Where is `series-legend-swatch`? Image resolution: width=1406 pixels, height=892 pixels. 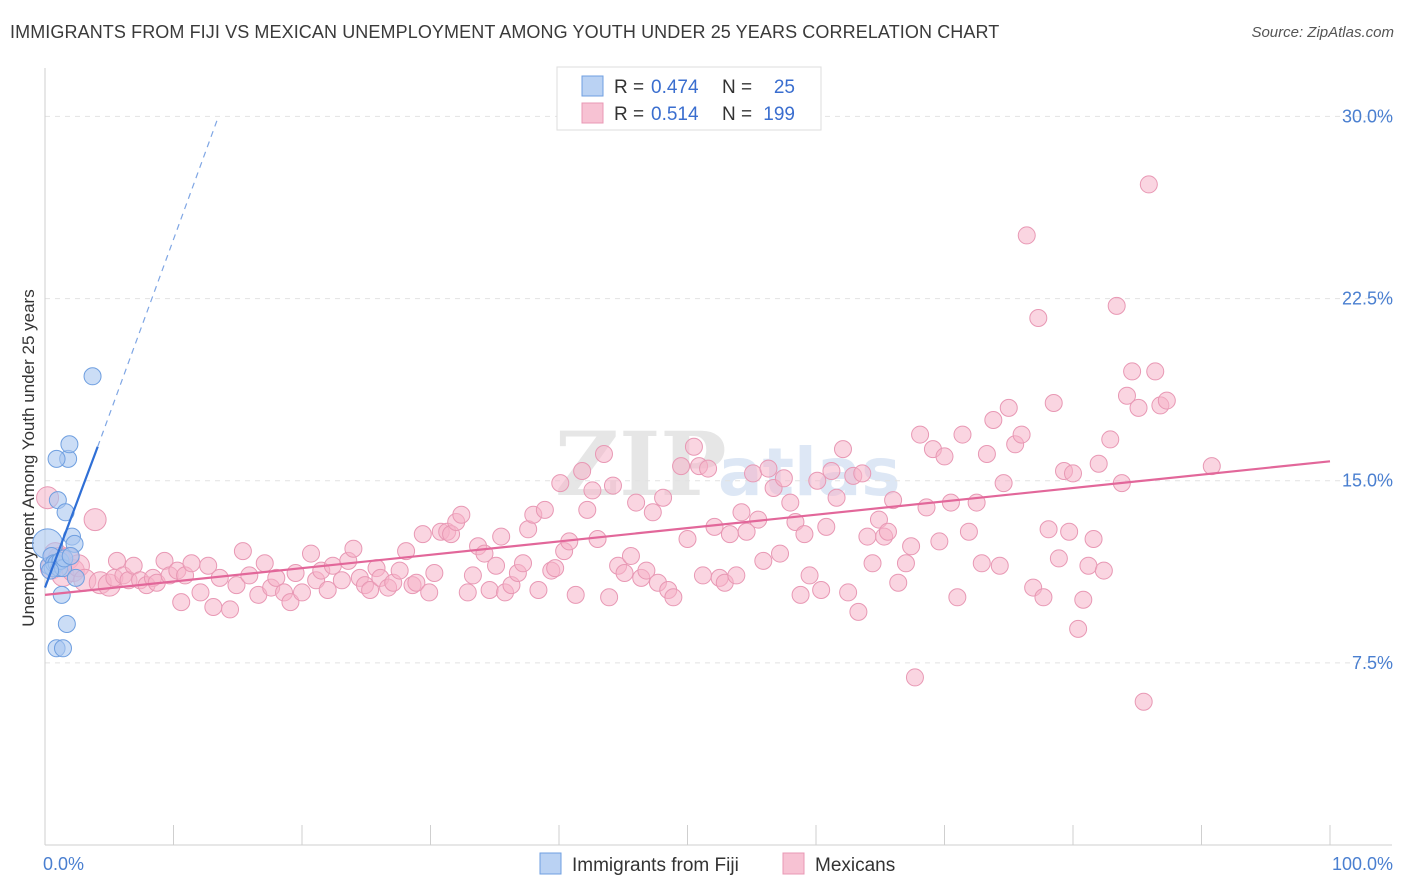
series-legend-swatch is located at coordinates (550, 863).